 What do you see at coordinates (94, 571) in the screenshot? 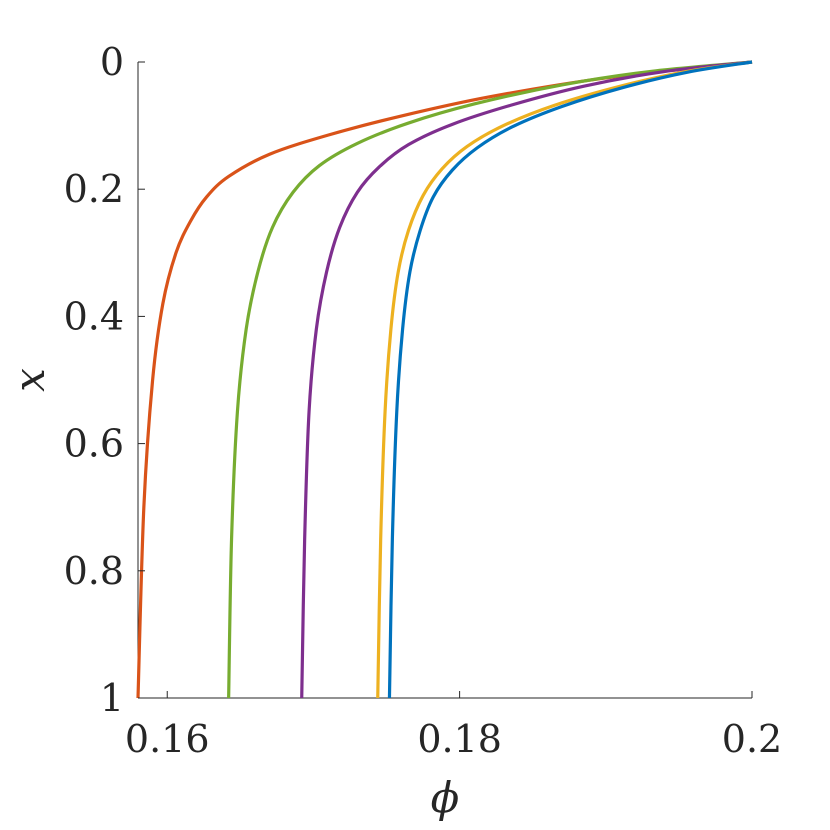
I see `y-tick-label: 0.8` at bounding box center [94, 571].